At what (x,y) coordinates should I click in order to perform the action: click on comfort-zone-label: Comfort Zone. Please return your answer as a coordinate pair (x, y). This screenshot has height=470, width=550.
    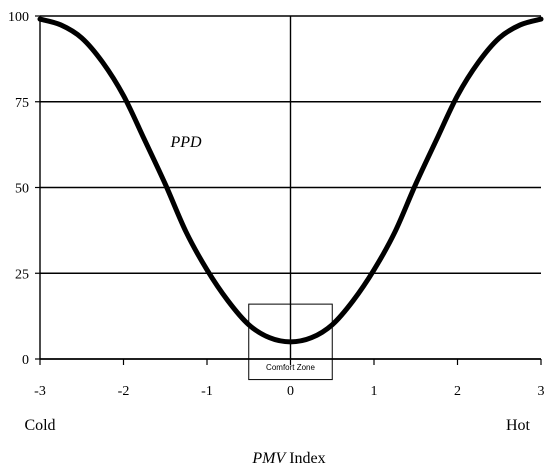
    Looking at the image, I should click on (290, 367).